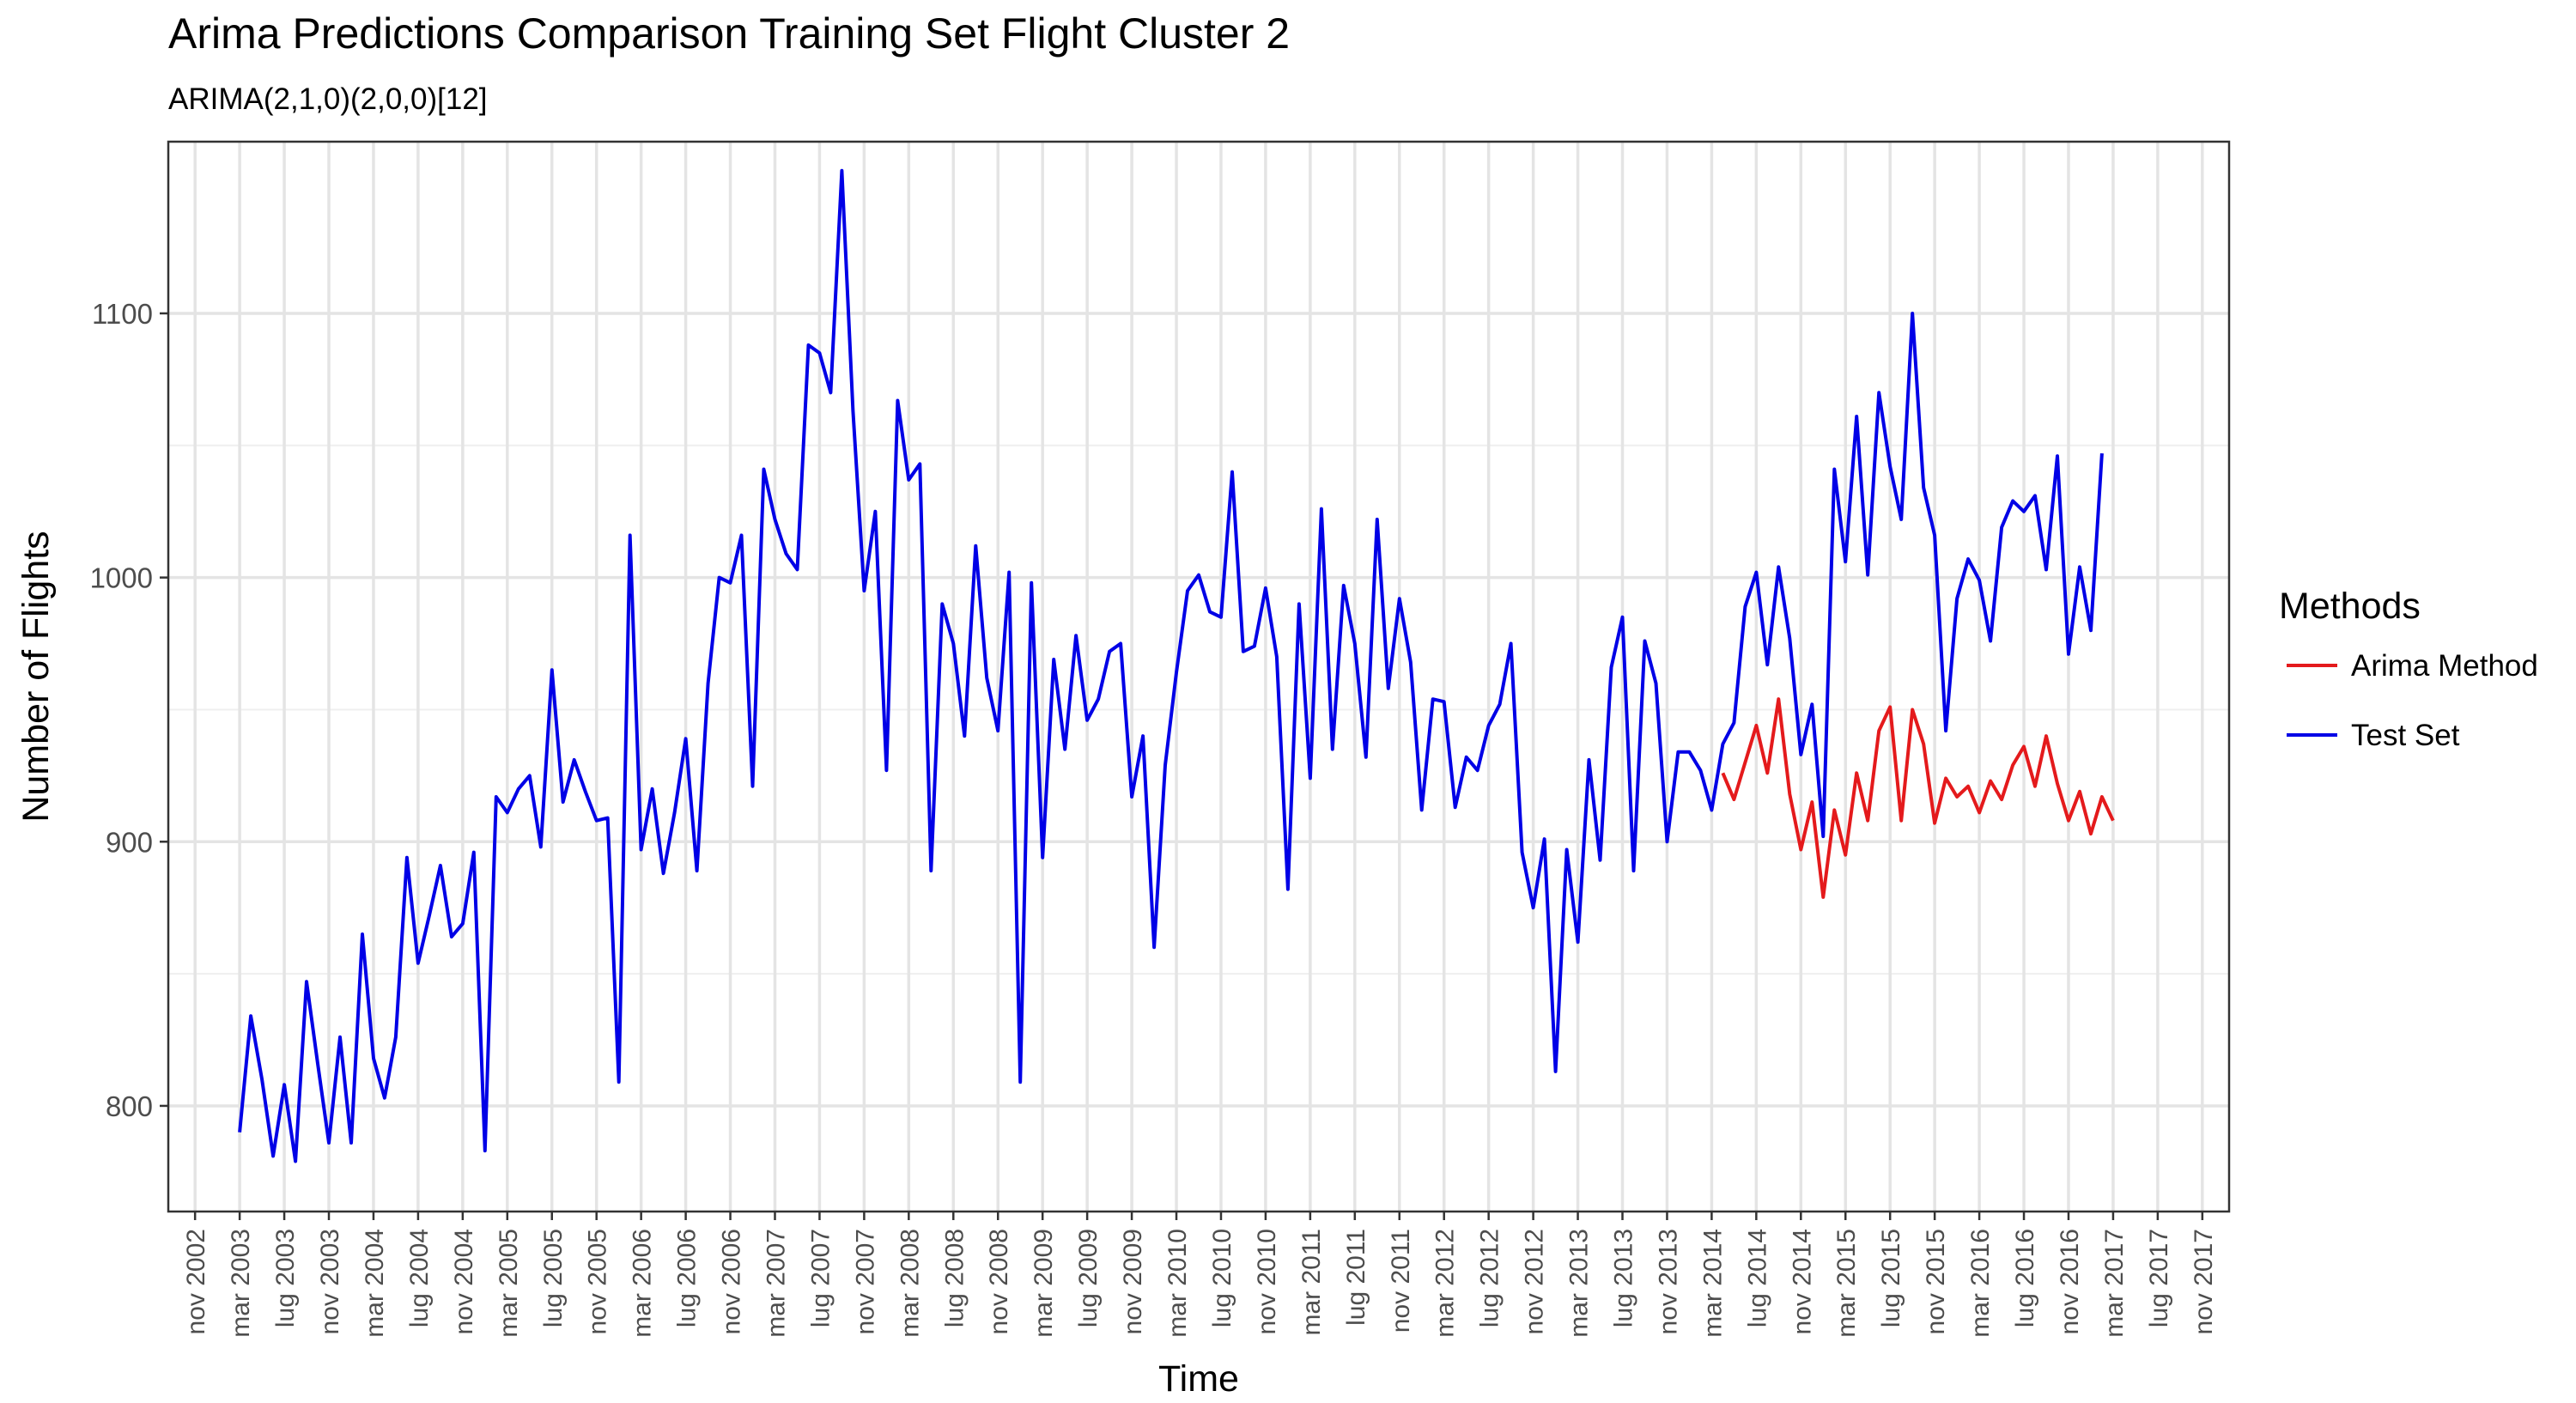 The height and width of the screenshot is (1403, 2576). I want to click on x-axis-label: Time, so click(1199, 1379).